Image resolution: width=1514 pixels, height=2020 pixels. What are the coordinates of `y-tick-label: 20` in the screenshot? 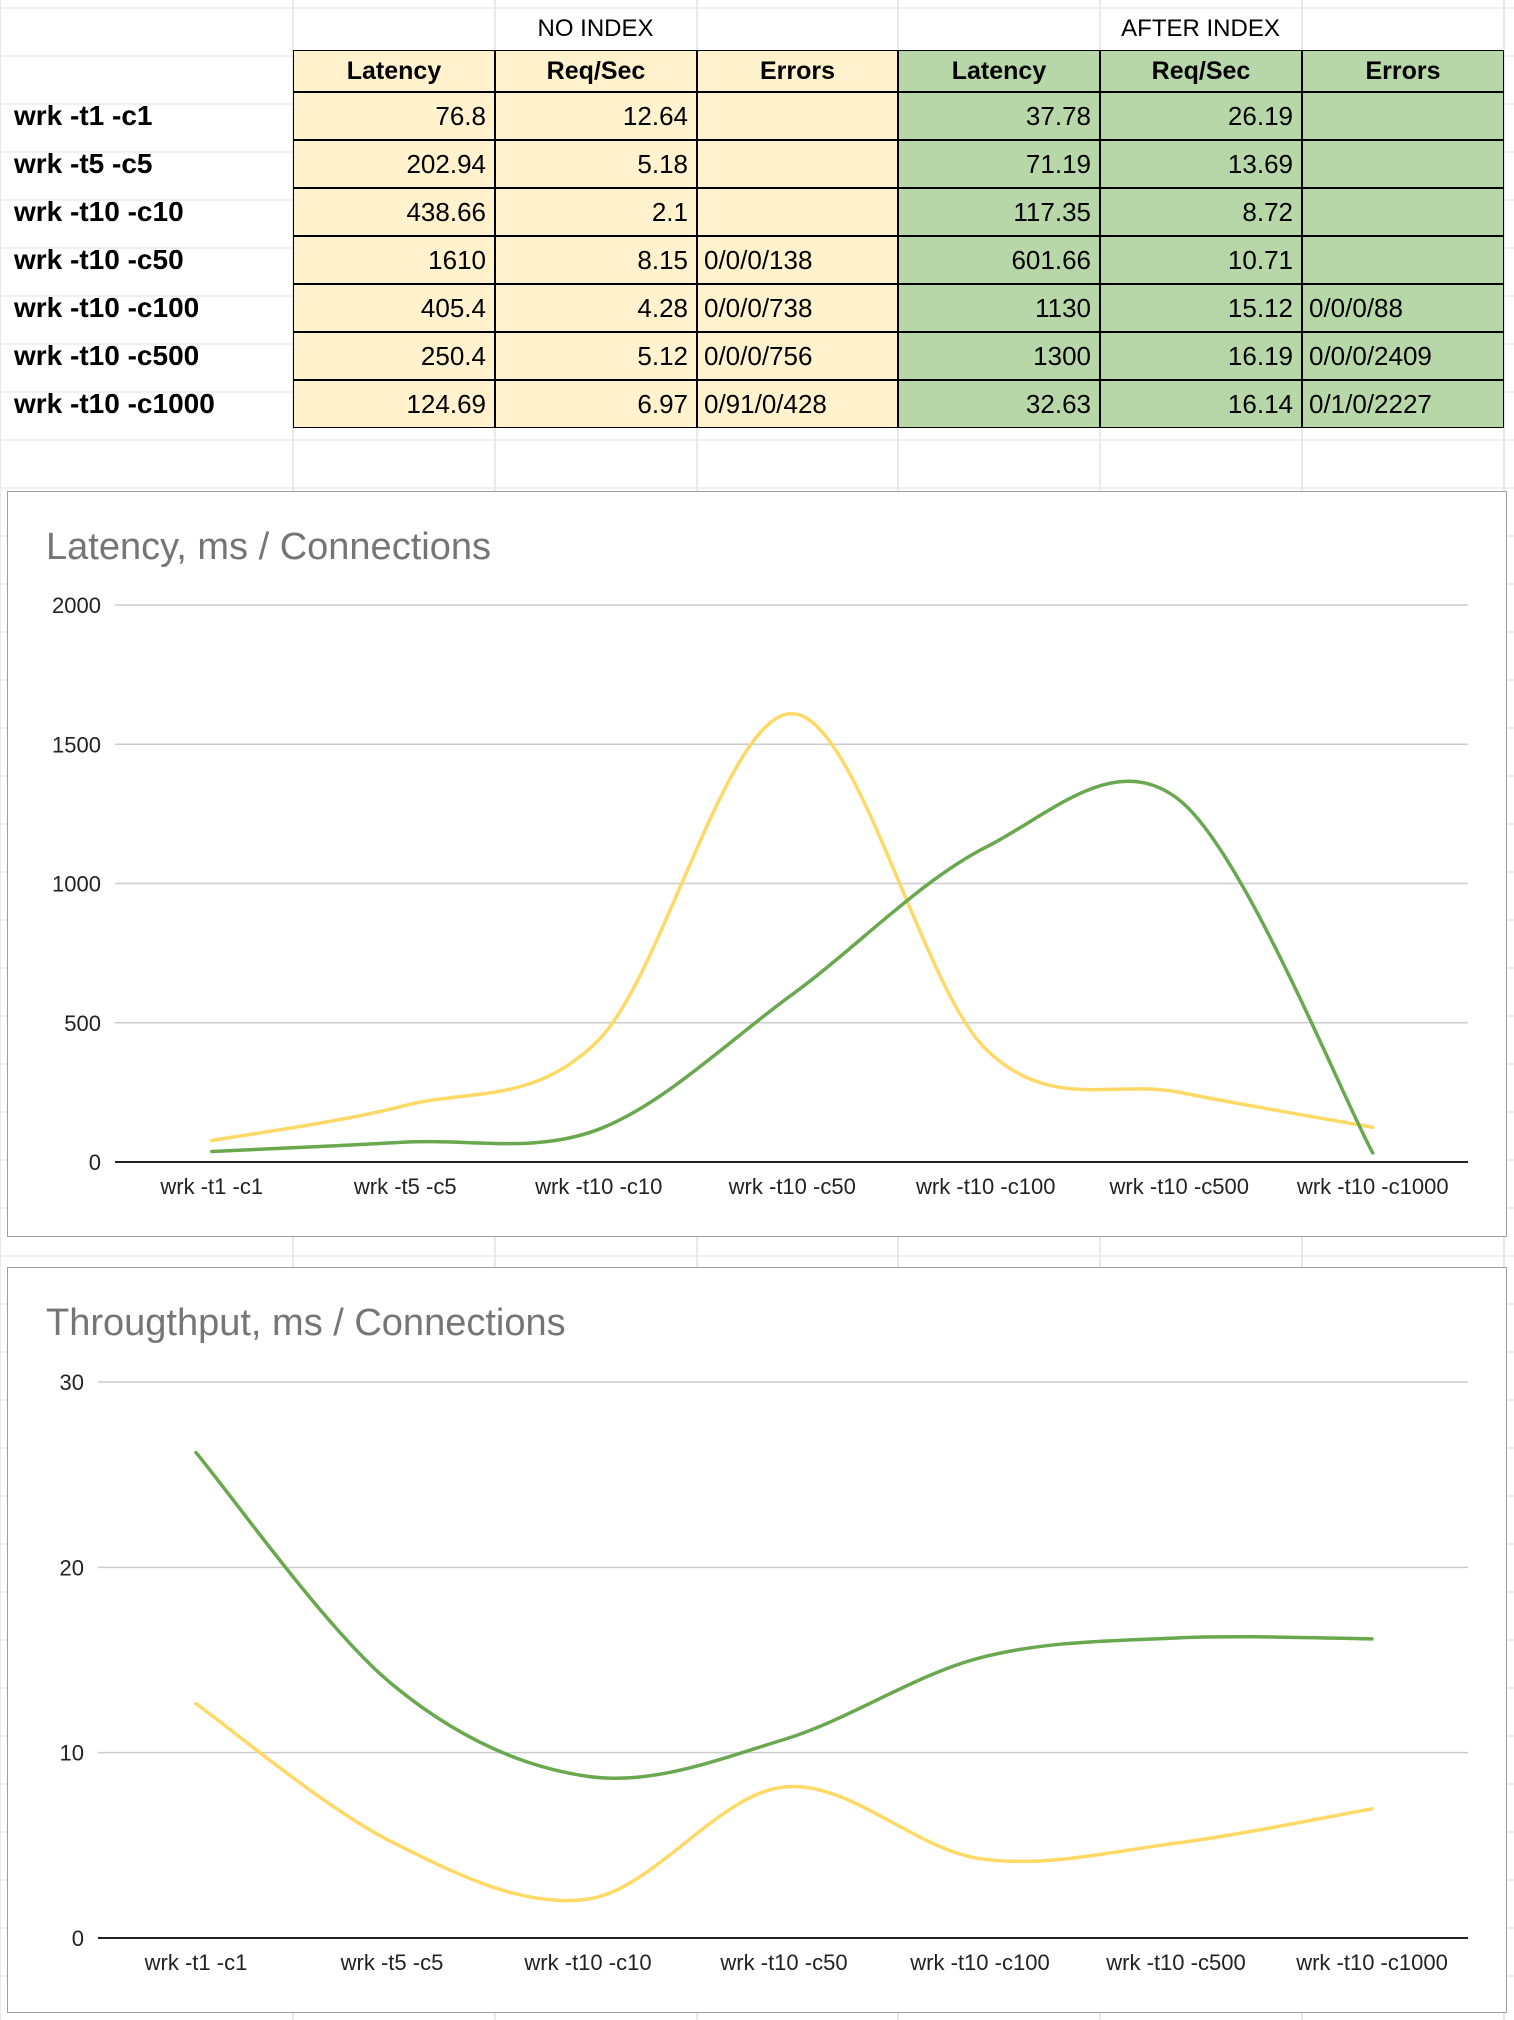 It's located at (72, 1567).